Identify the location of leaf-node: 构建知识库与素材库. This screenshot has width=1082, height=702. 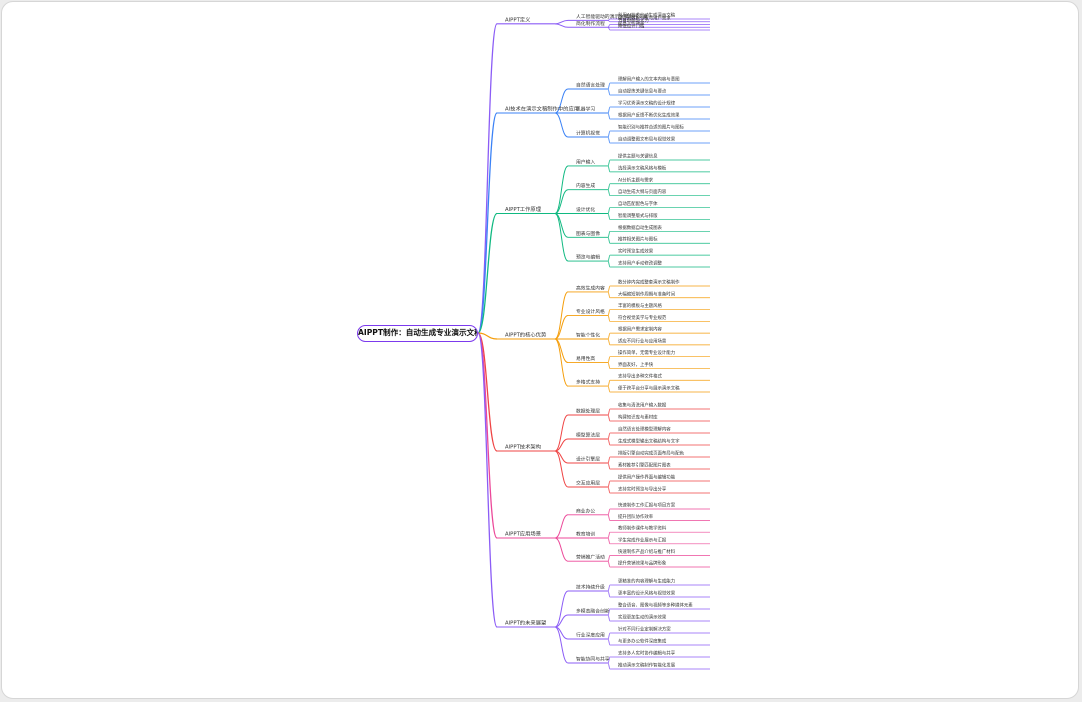
(638, 417).